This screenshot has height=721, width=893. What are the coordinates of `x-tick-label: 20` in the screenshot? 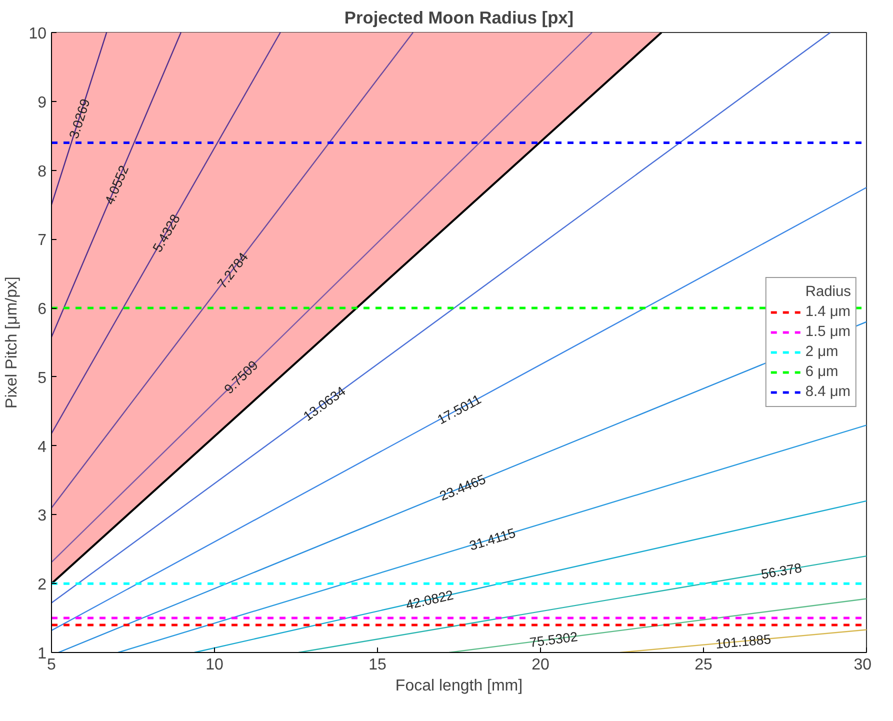 It's located at (541, 665).